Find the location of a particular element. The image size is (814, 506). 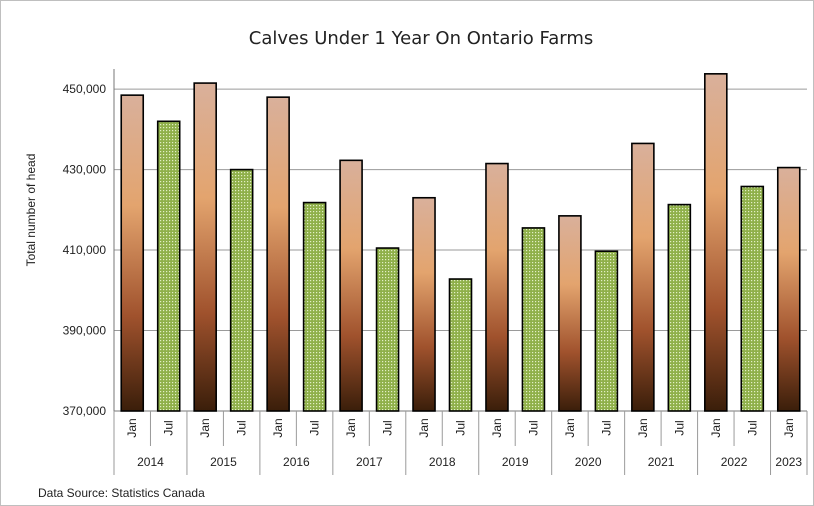

y-axis-label: Total number of head is located at coordinates (31, 210).